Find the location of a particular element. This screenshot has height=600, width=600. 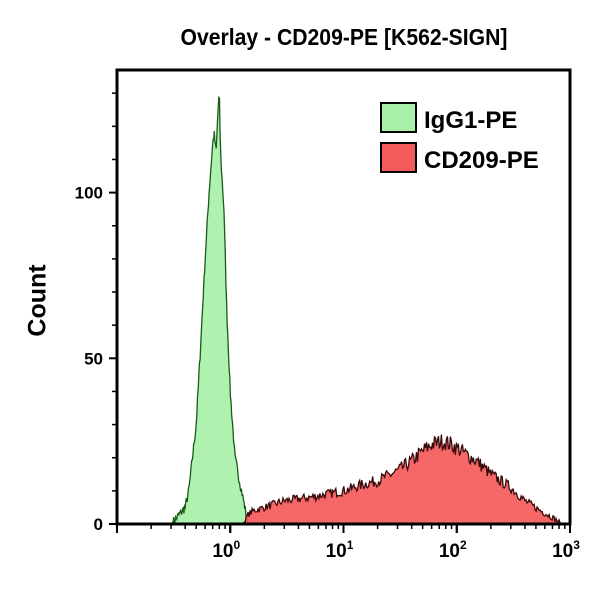

legend-label: IgG1-PE is located at coordinates (470, 120).